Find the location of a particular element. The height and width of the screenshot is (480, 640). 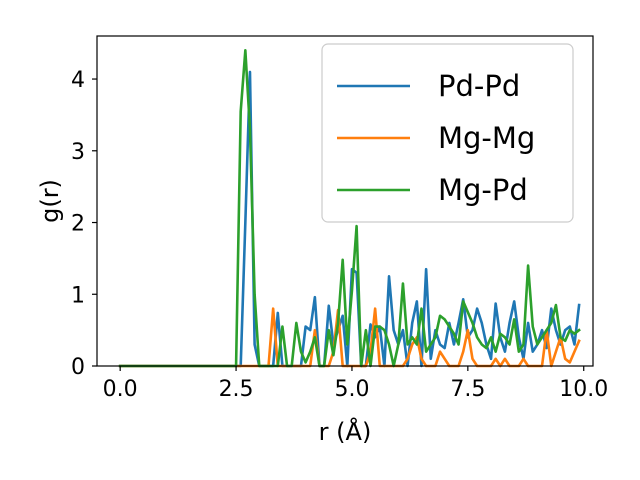

y-axis: 0 1 2 3 4 is located at coordinates (84, 224).